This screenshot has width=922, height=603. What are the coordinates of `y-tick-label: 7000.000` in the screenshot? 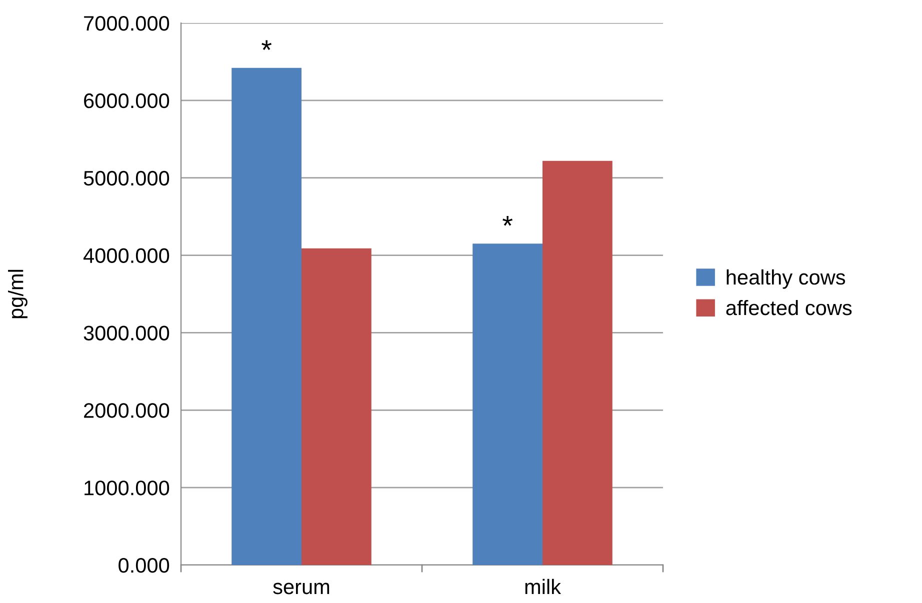 It's located at (127, 23).